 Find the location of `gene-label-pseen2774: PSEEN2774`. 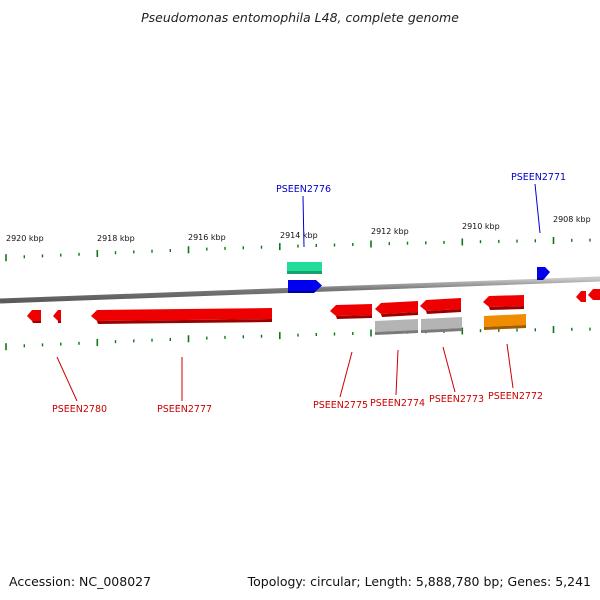

gene-label-pseen2774: PSEEN2774 is located at coordinates (397, 403).